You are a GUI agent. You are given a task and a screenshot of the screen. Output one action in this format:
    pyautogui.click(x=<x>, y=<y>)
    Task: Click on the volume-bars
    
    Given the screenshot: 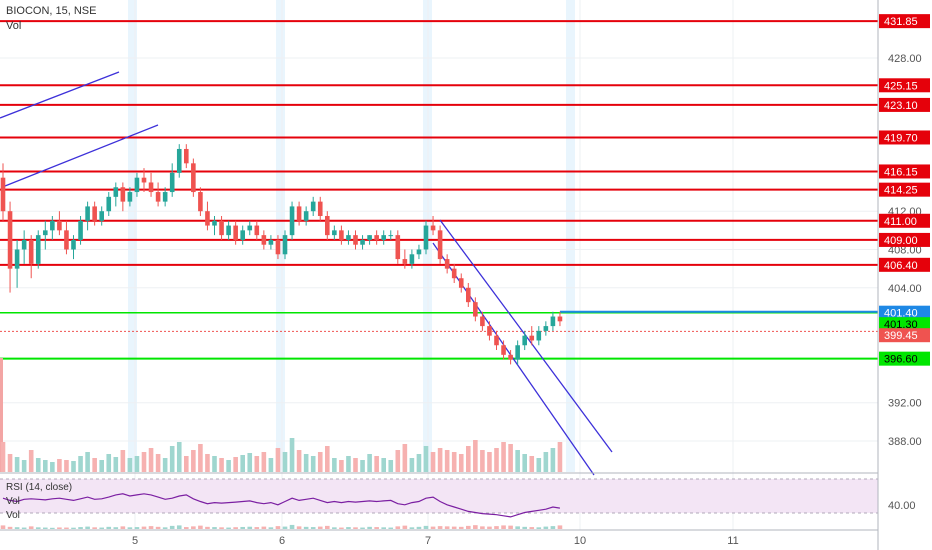 What is the action you would take?
    pyautogui.click(x=281, y=415)
    